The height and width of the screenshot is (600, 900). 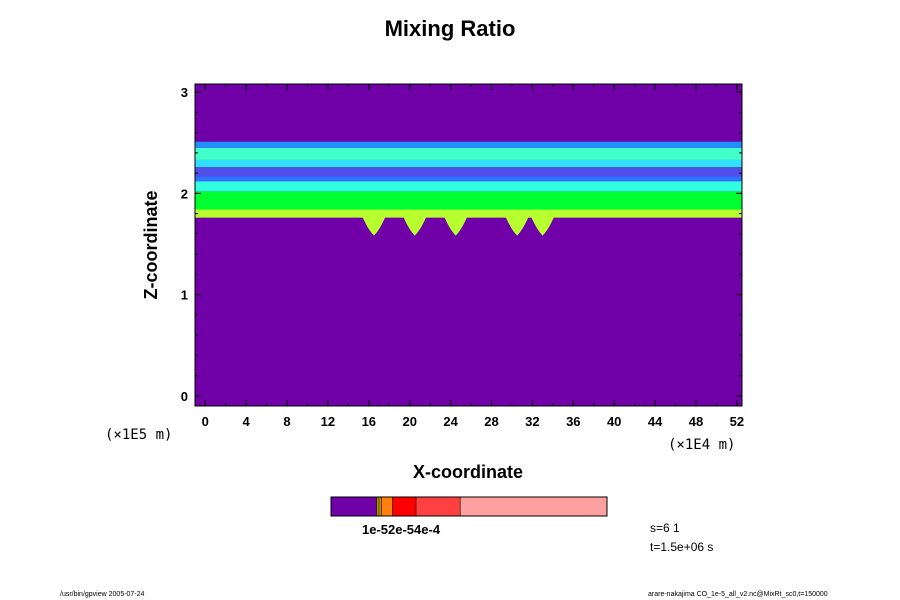 What do you see at coordinates (737, 421) in the screenshot?
I see `x-tick-label-13: 52` at bounding box center [737, 421].